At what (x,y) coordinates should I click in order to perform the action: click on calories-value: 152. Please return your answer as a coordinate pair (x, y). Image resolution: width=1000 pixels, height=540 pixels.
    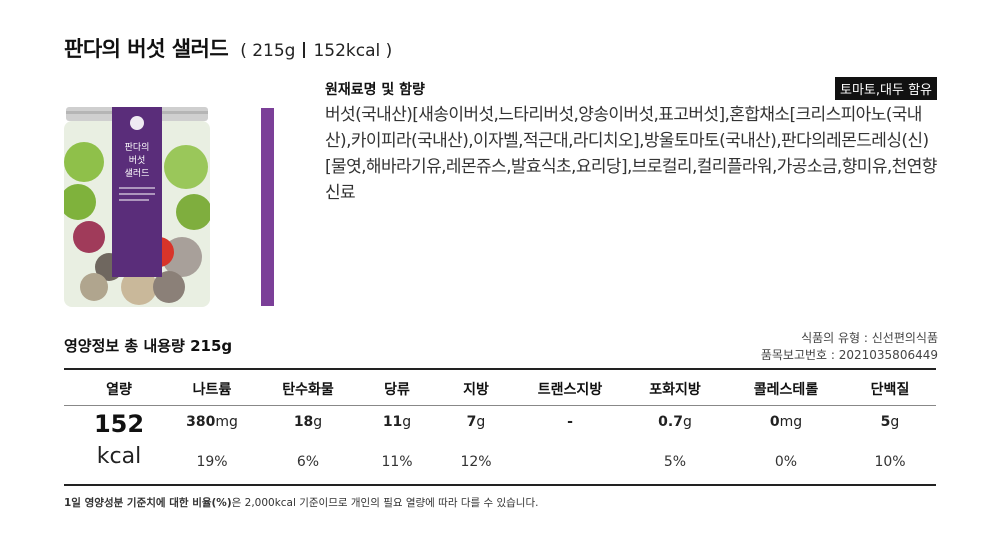
    Looking at the image, I should click on (119, 424).